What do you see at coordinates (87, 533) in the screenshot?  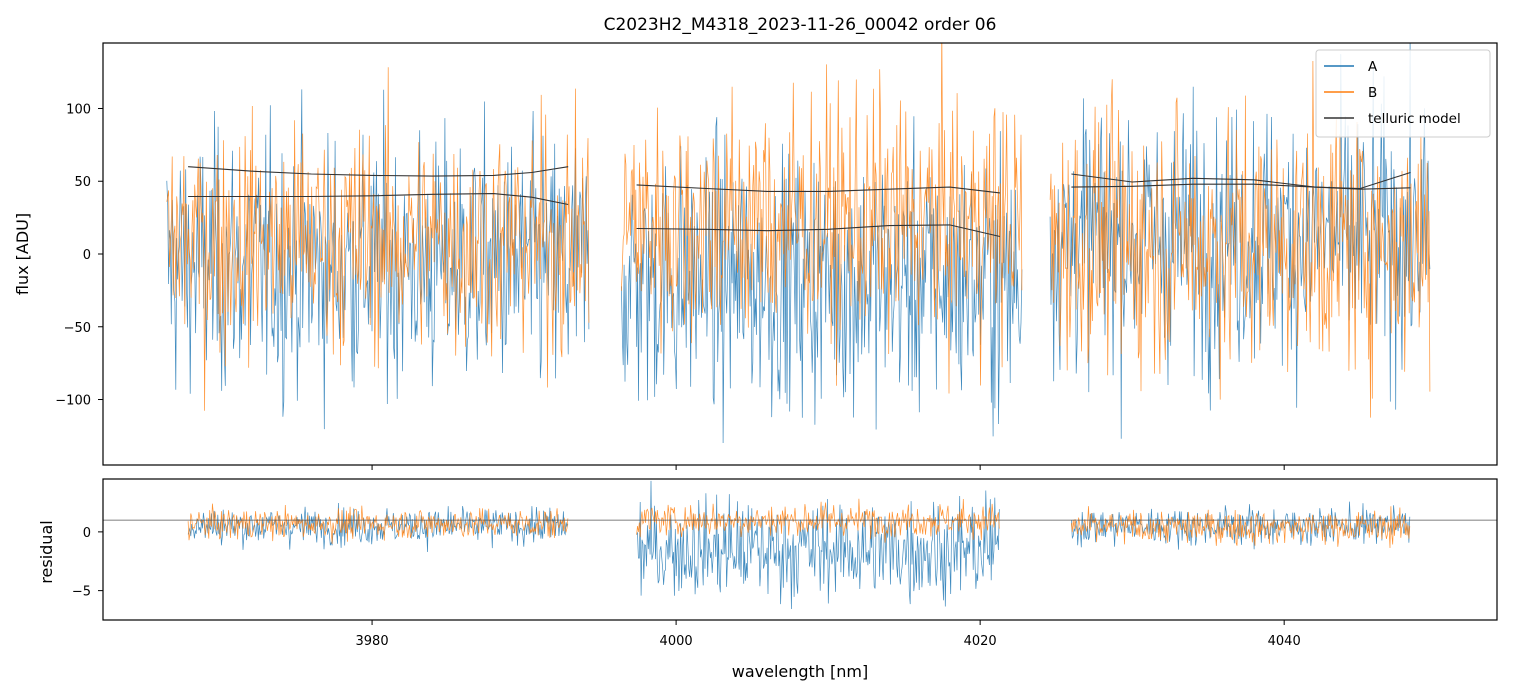 I see `residual-y-tick-label: 0` at bounding box center [87, 533].